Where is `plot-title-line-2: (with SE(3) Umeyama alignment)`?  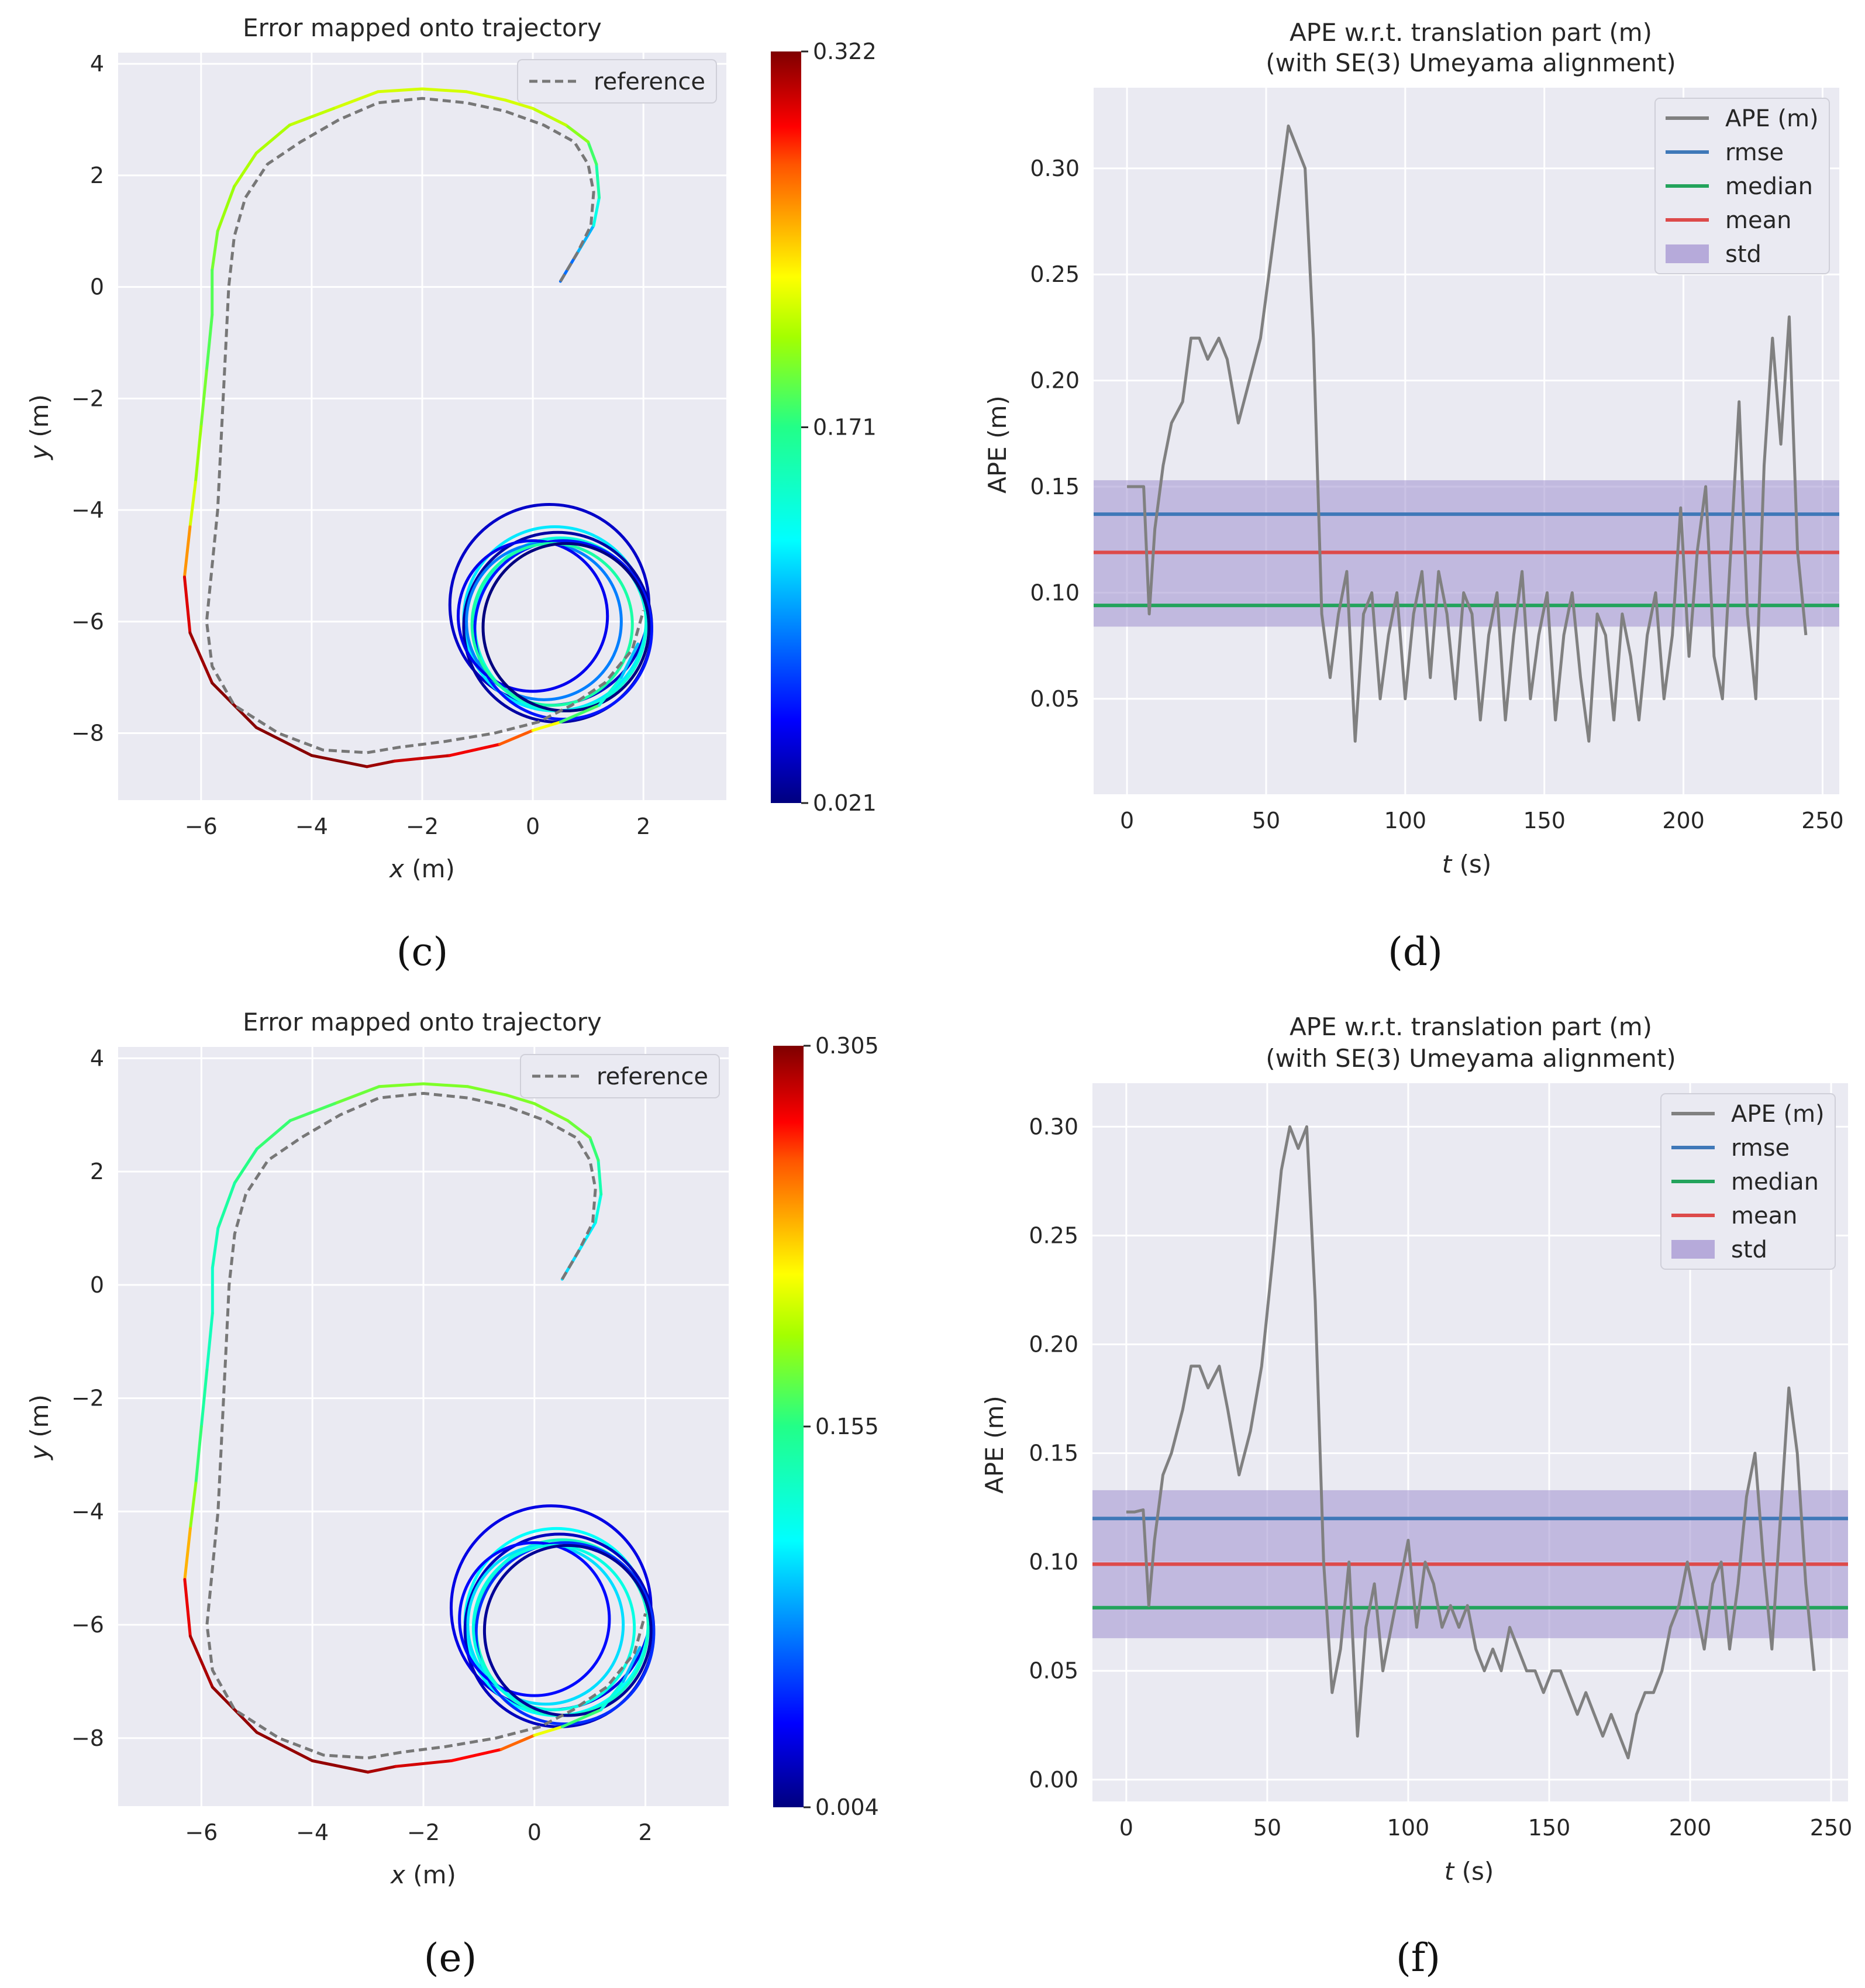
plot-title-line-2: (with SE(3) Umeyama alignment) is located at coordinates (1471, 1058).